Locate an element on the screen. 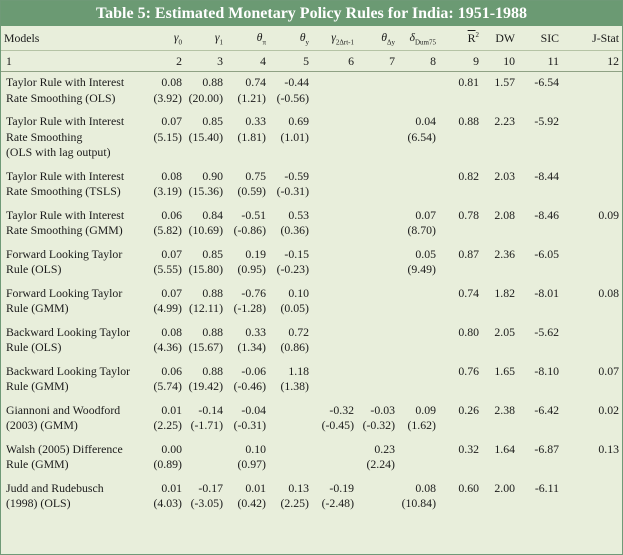  coefficient-value: 2.00 is located at coordinates (504, 487).